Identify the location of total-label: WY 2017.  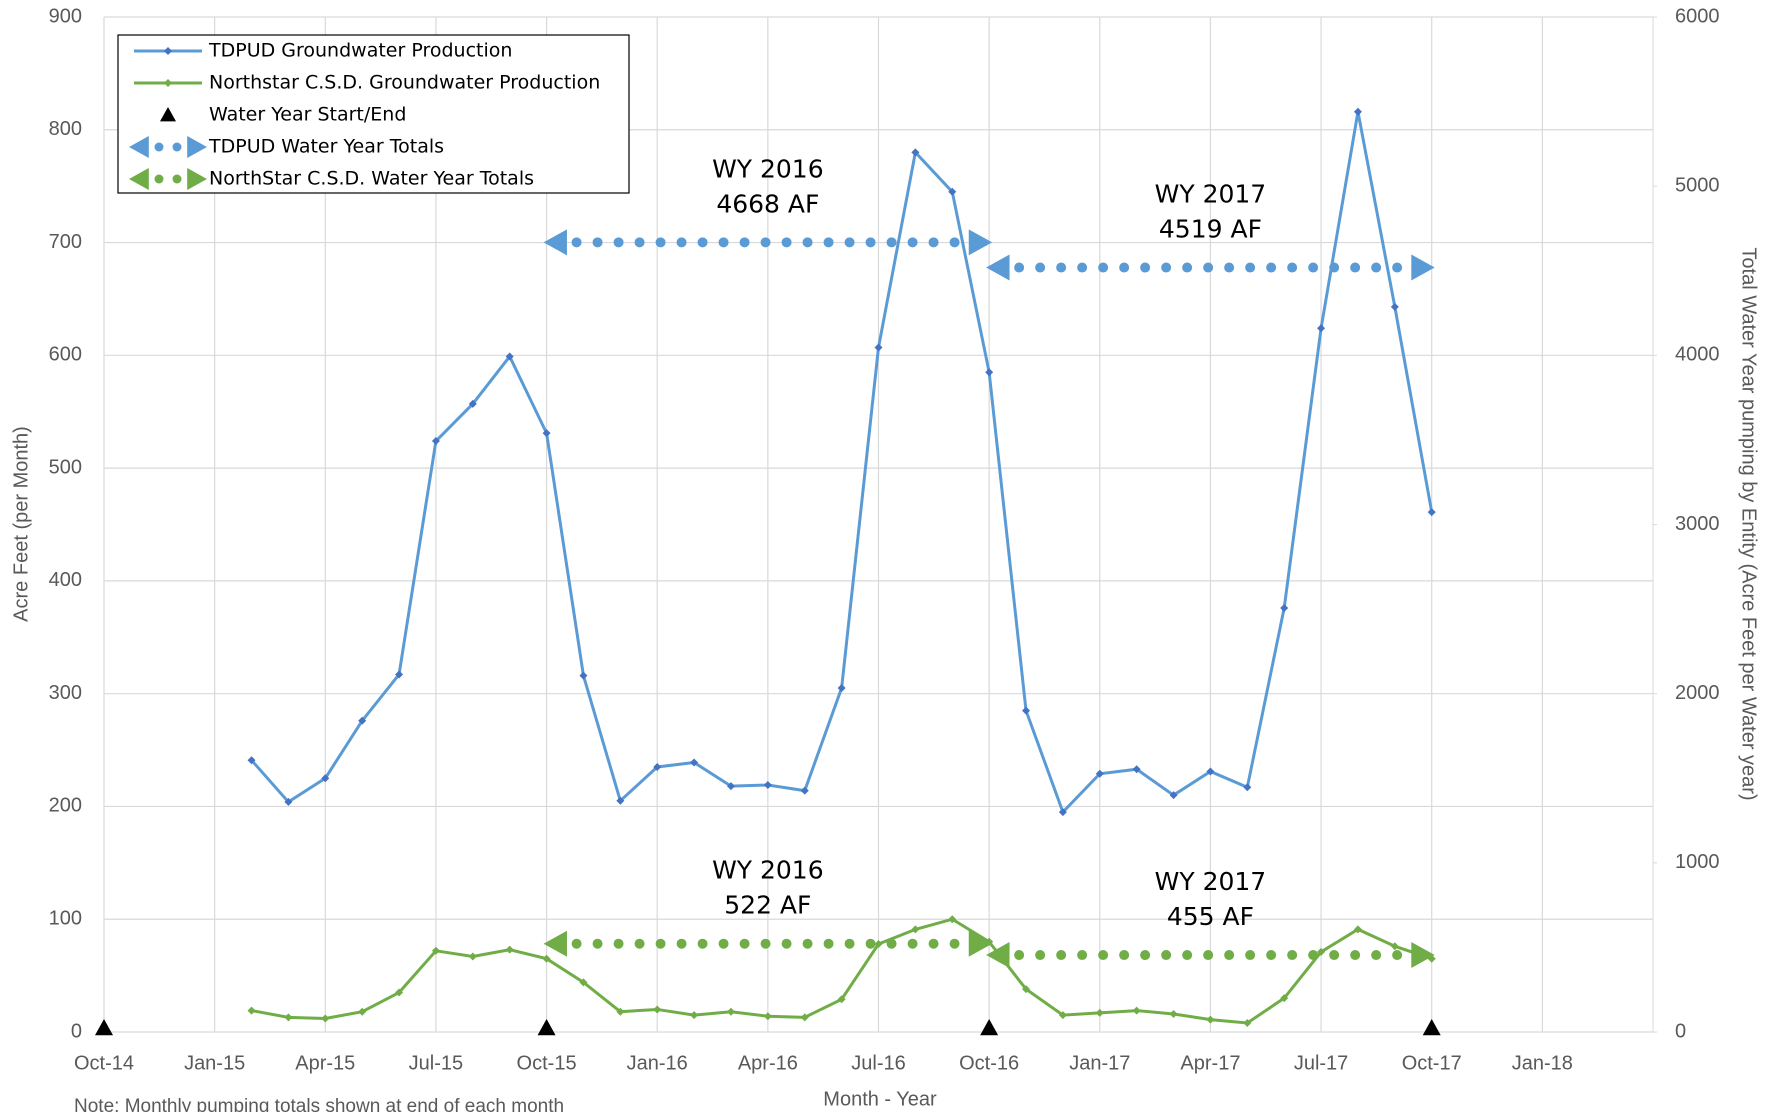
(1211, 194).